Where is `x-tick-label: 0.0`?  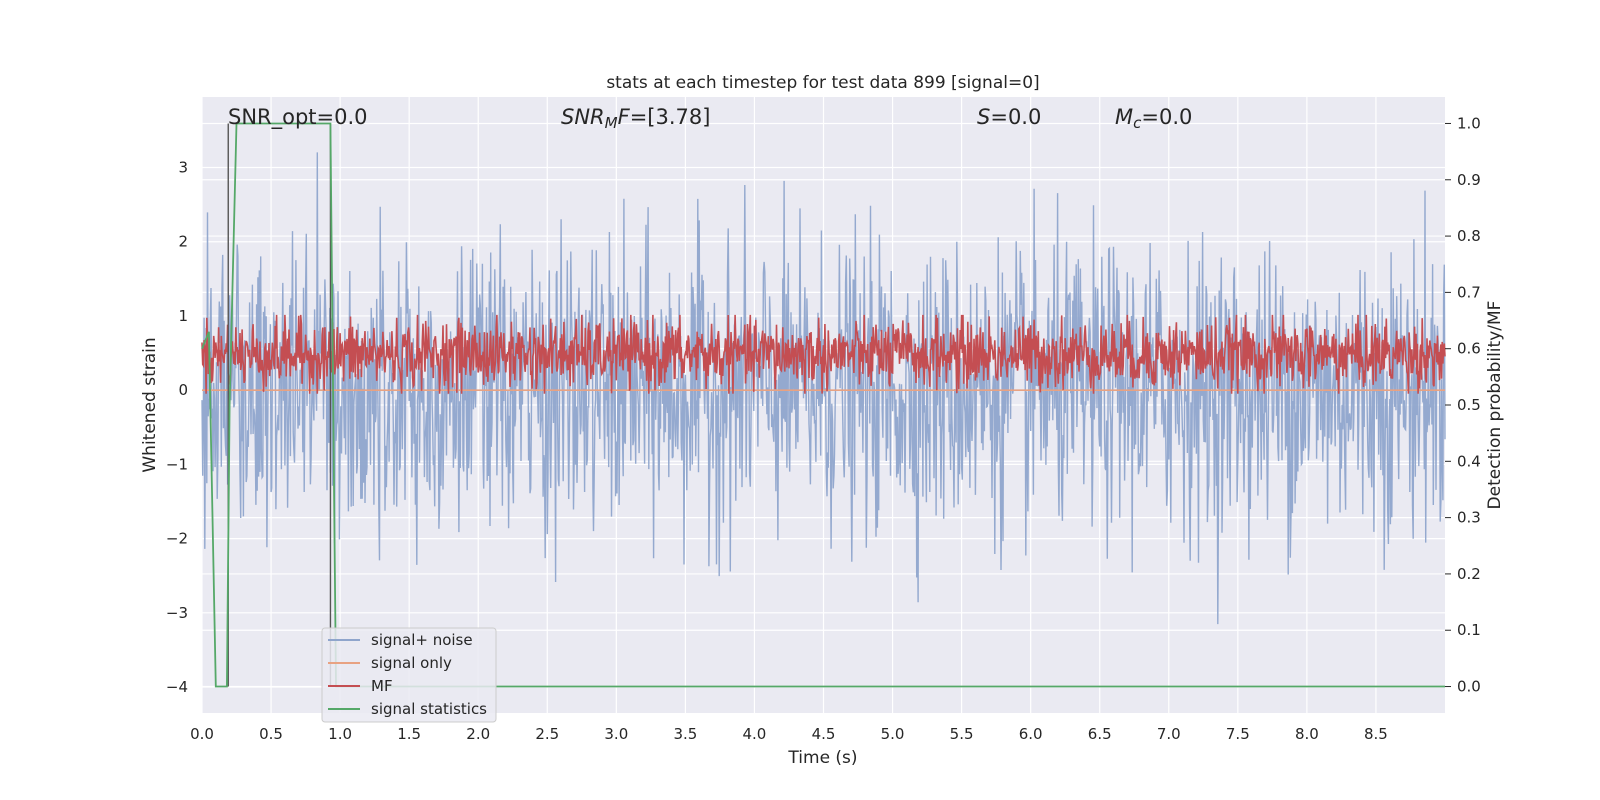
x-tick-label: 0.0 is located at coordinates (202, 734).